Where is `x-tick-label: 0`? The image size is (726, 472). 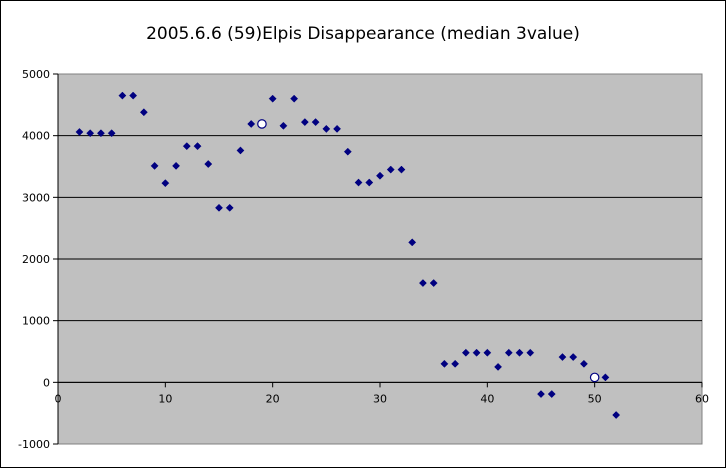 x-tick-label: 0 is located at coordinates (58, 398).